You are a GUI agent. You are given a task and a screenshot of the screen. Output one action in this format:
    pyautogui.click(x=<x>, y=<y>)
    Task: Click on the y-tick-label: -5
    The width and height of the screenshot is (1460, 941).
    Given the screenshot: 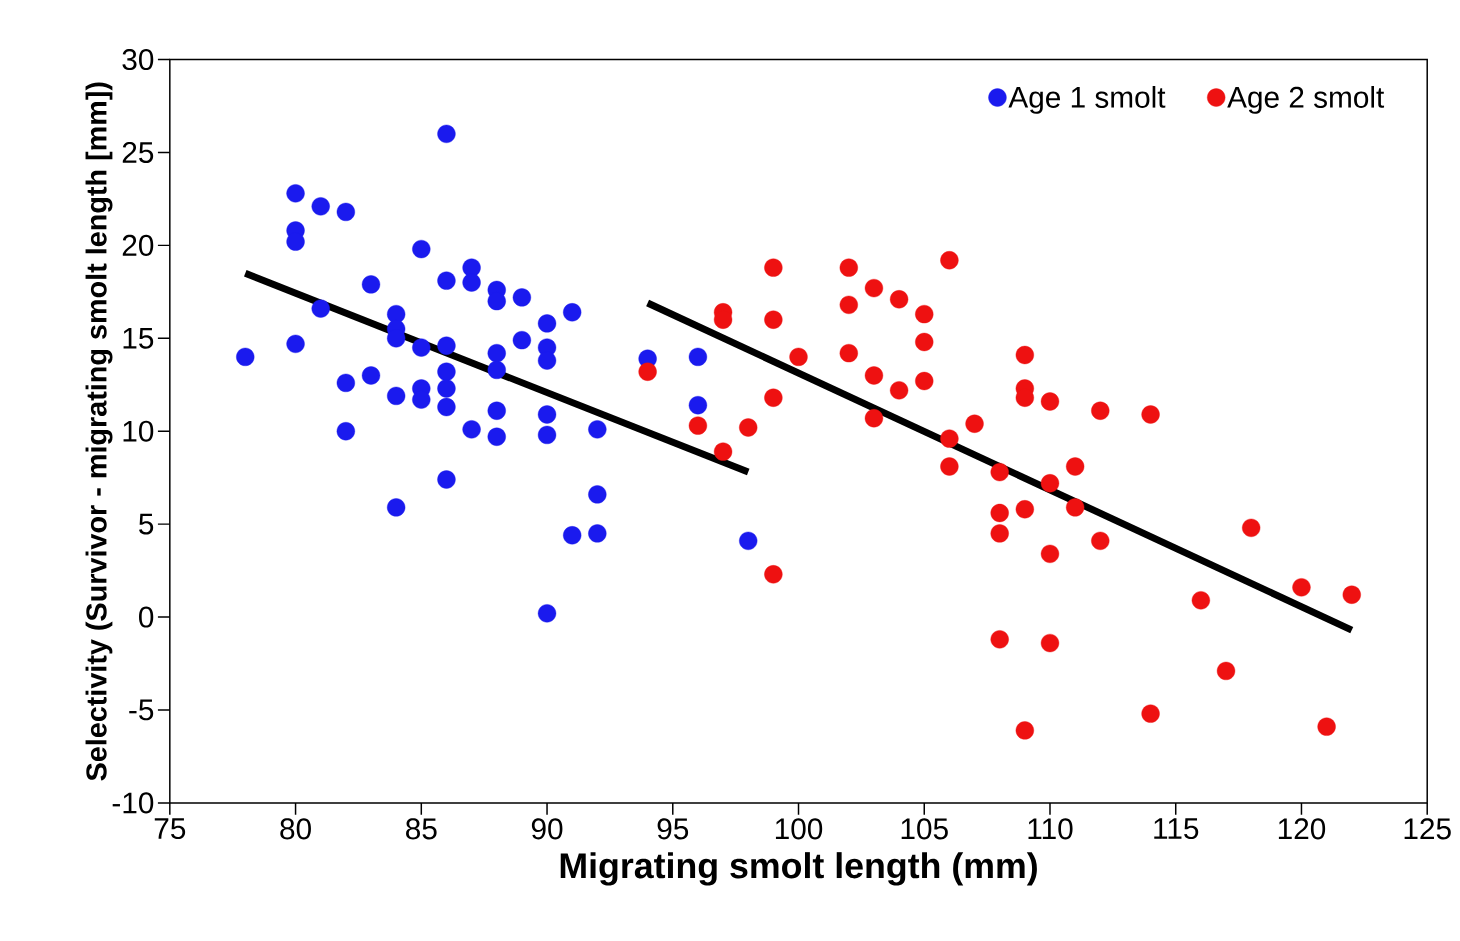 What is the action you would take?
    pyautogui.click(x=141, y=710)
    